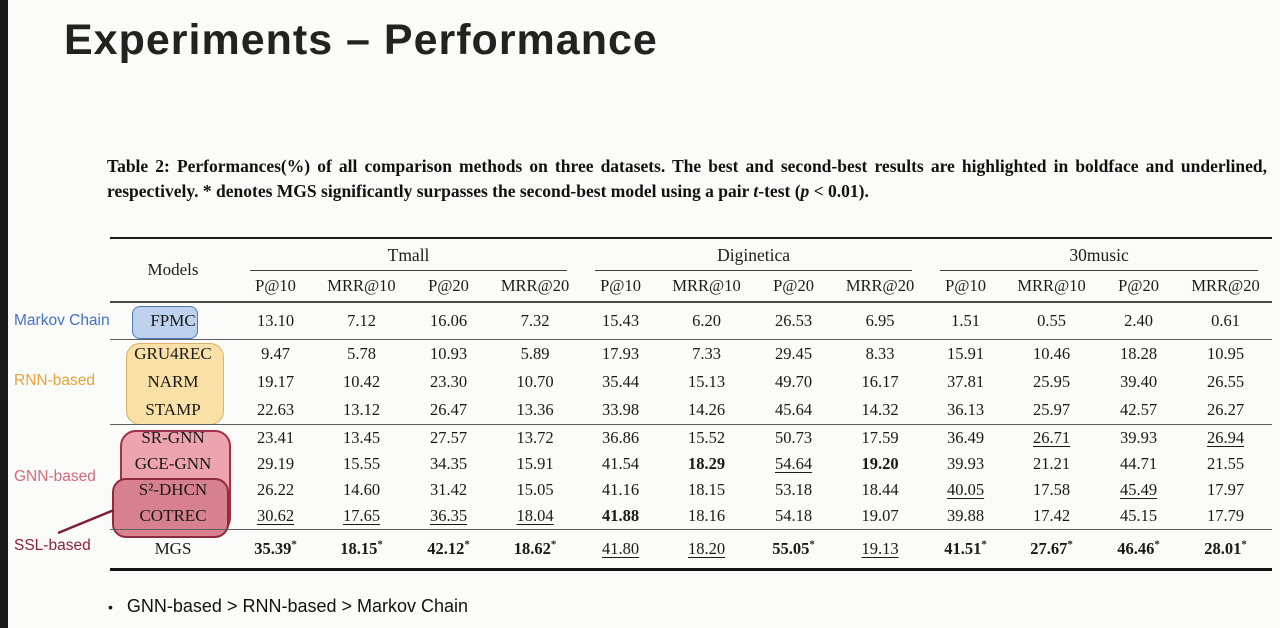  I want to click on group-label-markov-chain: Markov Chain, so click(62, 320).